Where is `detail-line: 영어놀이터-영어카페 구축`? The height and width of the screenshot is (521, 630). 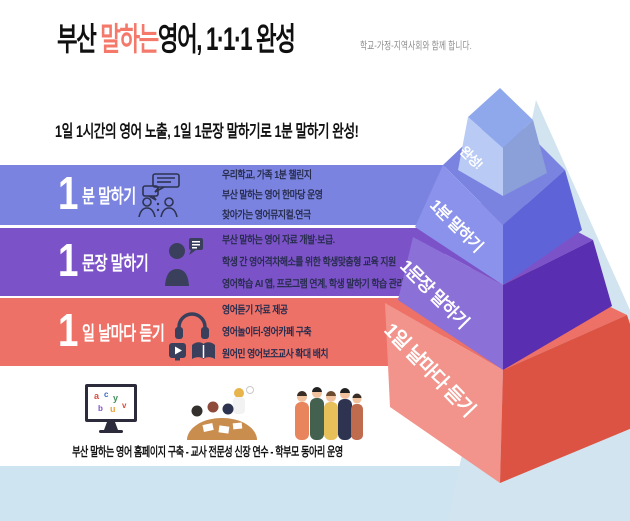
detail-line: 영어놀이터-영어카페 구축 is located at coordinates (267, 332).